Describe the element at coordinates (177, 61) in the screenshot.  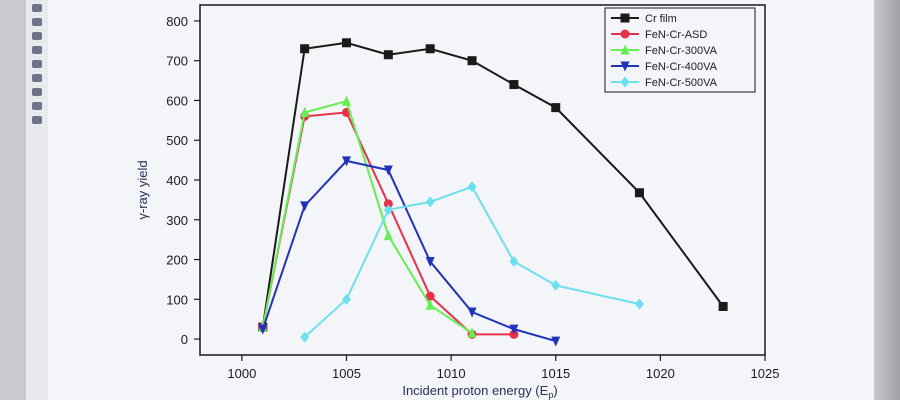
I see `y-tick-label: 700` at that location.